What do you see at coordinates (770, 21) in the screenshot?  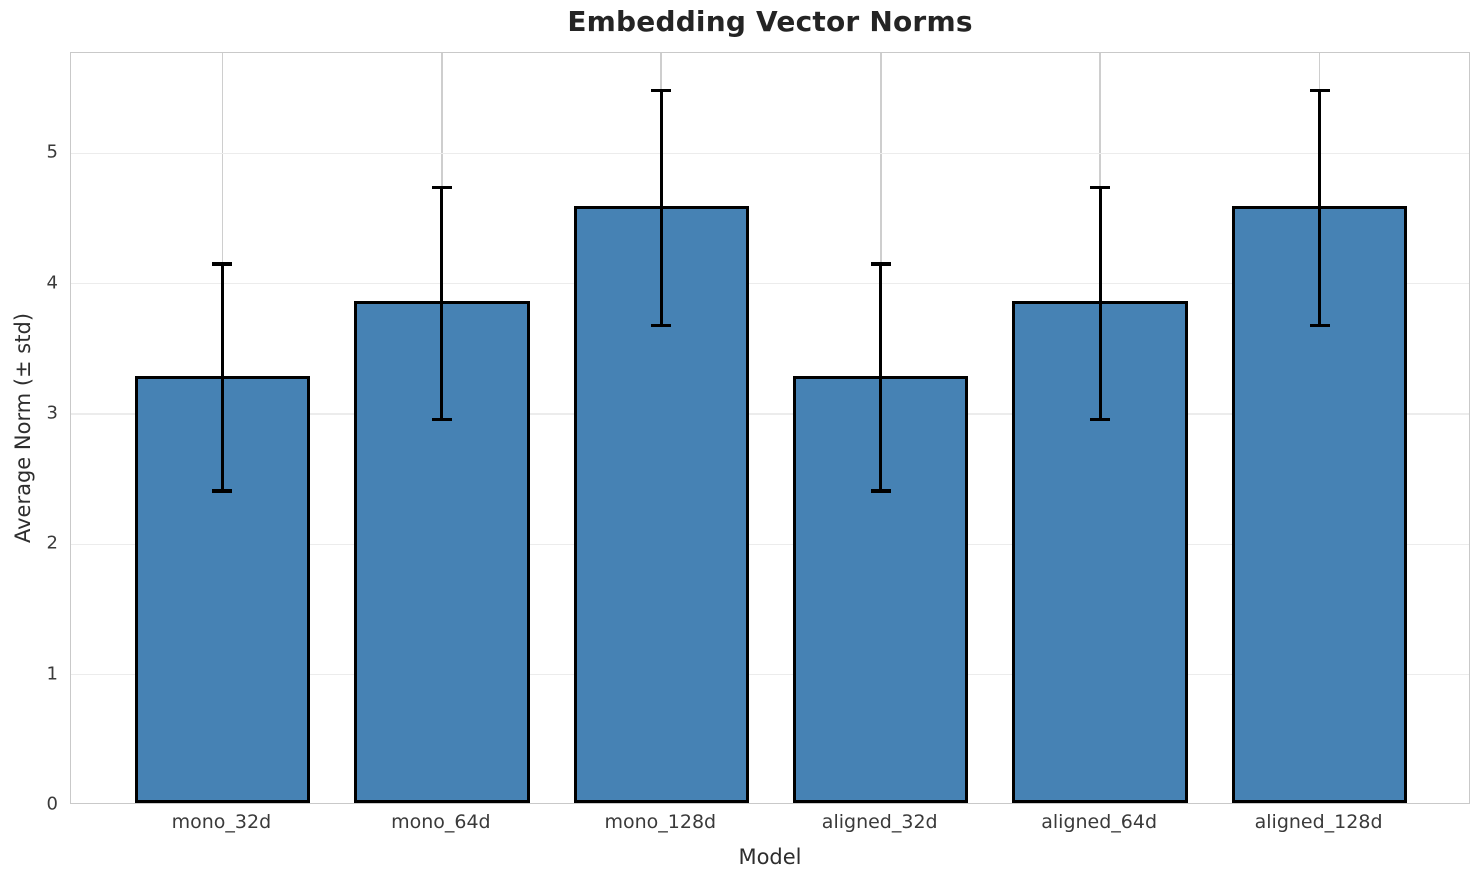 I see `chart-title: Embedding Vector Norms` at bounding box center [770, 21].